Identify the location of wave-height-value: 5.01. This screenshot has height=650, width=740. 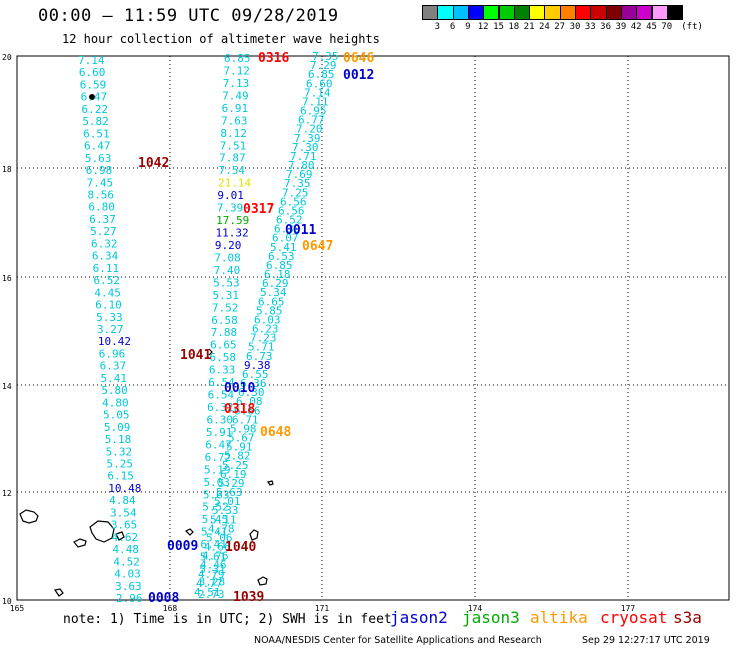
(227, 501).